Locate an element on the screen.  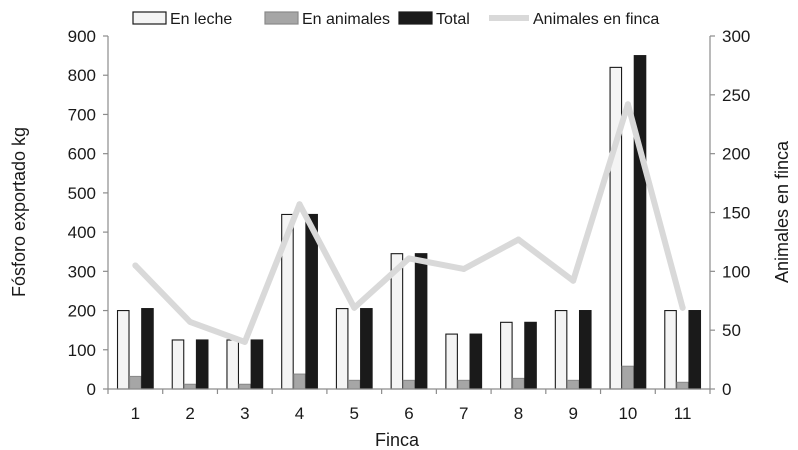
left-tick-label: 100 is located at coordinates (82, 350).